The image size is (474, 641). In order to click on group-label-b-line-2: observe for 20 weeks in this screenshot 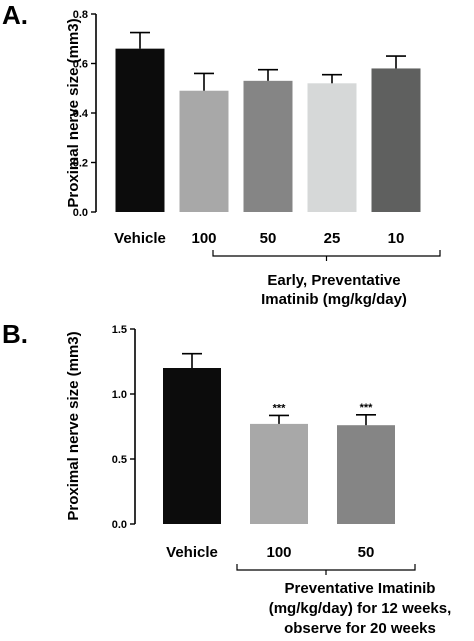, I will do `click(360, 628)`.